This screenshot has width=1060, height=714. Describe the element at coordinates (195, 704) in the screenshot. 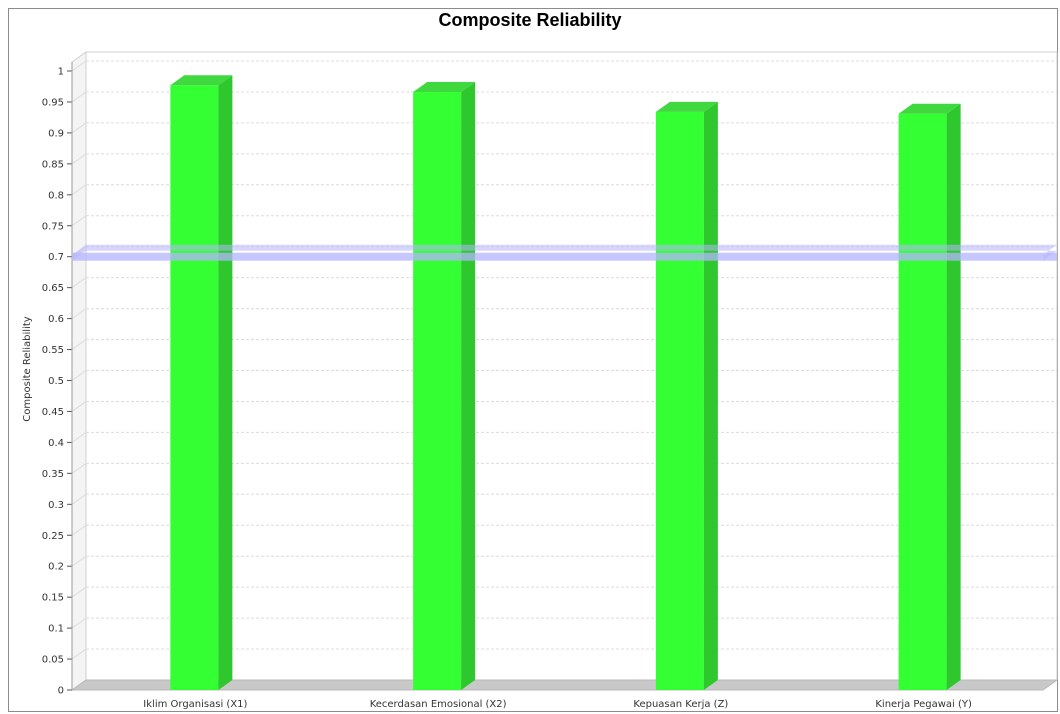

I see `x-tick-label: Iklim Organisasi (X1)` at that location.